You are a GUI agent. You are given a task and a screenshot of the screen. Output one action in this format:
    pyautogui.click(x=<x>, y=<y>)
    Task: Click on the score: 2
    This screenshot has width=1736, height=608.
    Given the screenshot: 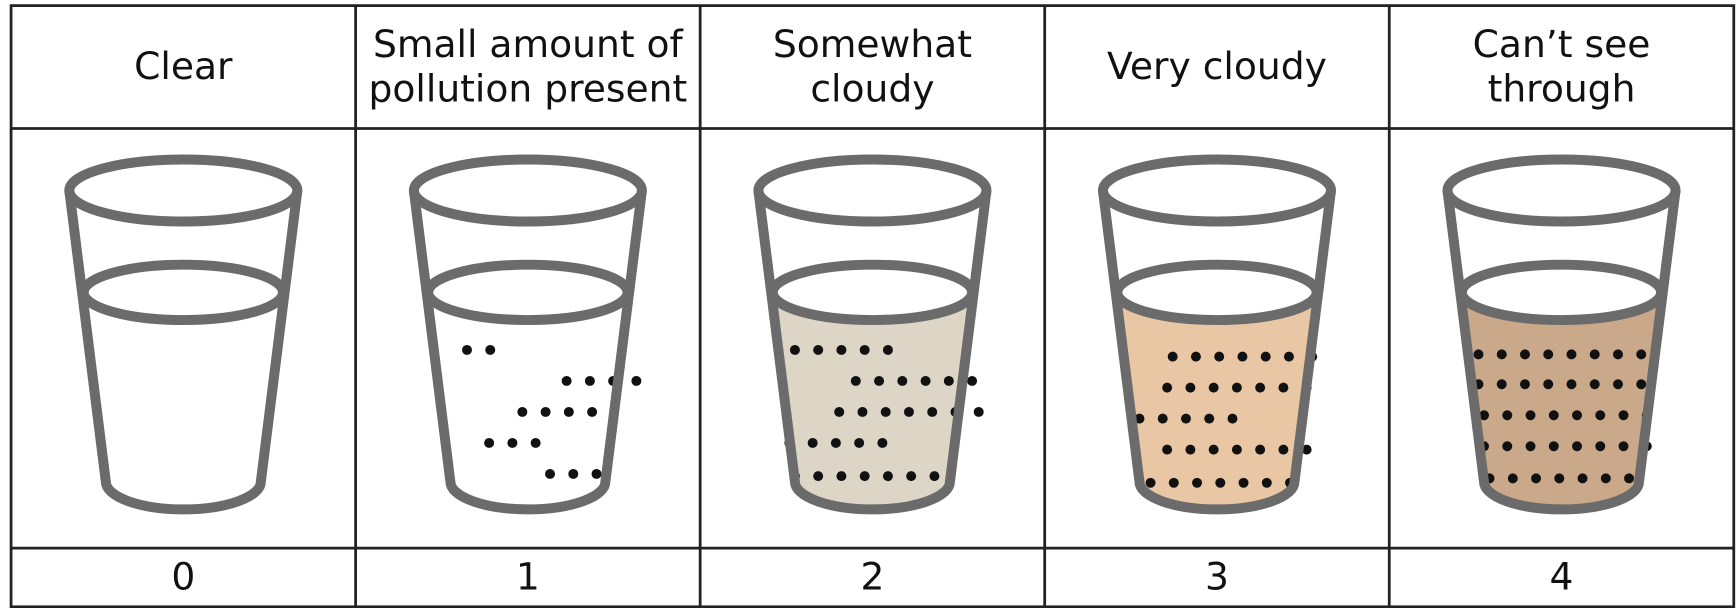 What is the action you would take?
    pyautogui.click(x=872, y=577)
    